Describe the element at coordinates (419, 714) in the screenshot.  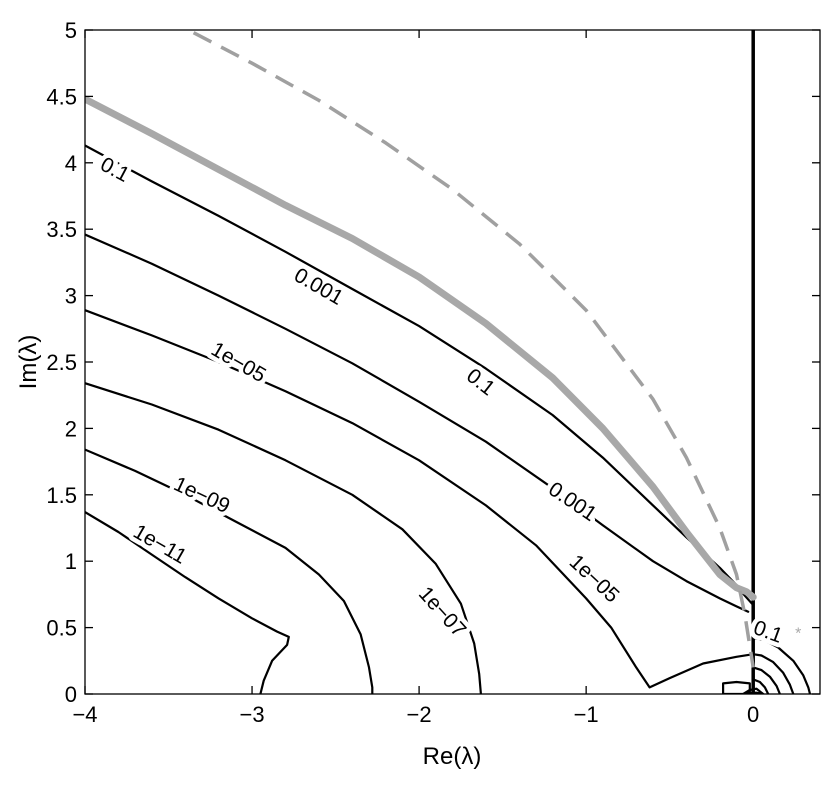
I see `x-tick-label: −2` at that location.